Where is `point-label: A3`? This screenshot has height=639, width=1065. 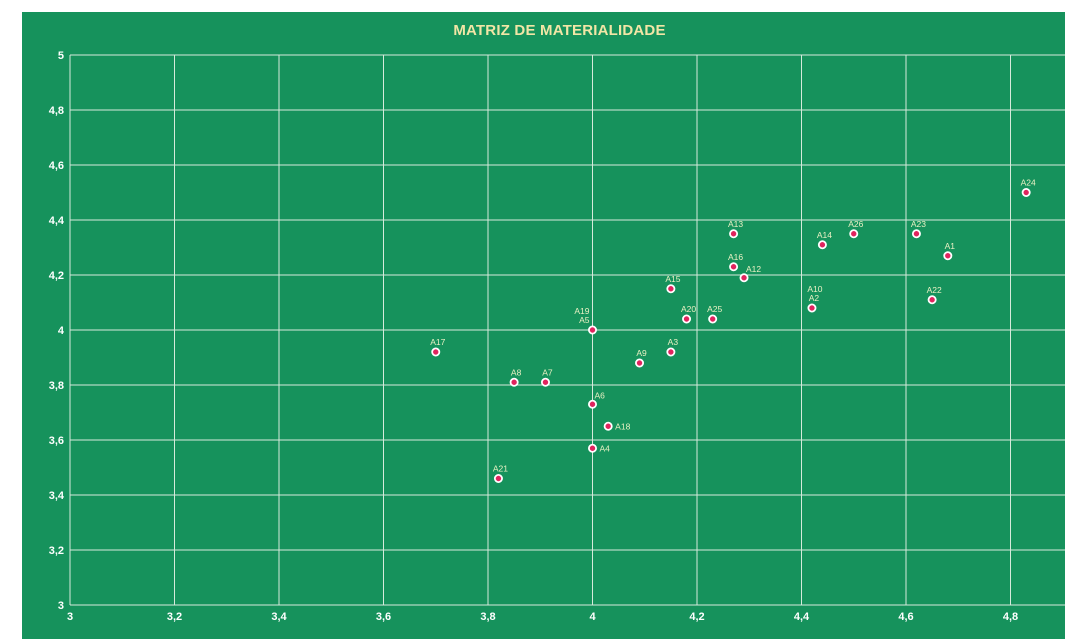 point-label: A3 is located at coordinates (673, 342).